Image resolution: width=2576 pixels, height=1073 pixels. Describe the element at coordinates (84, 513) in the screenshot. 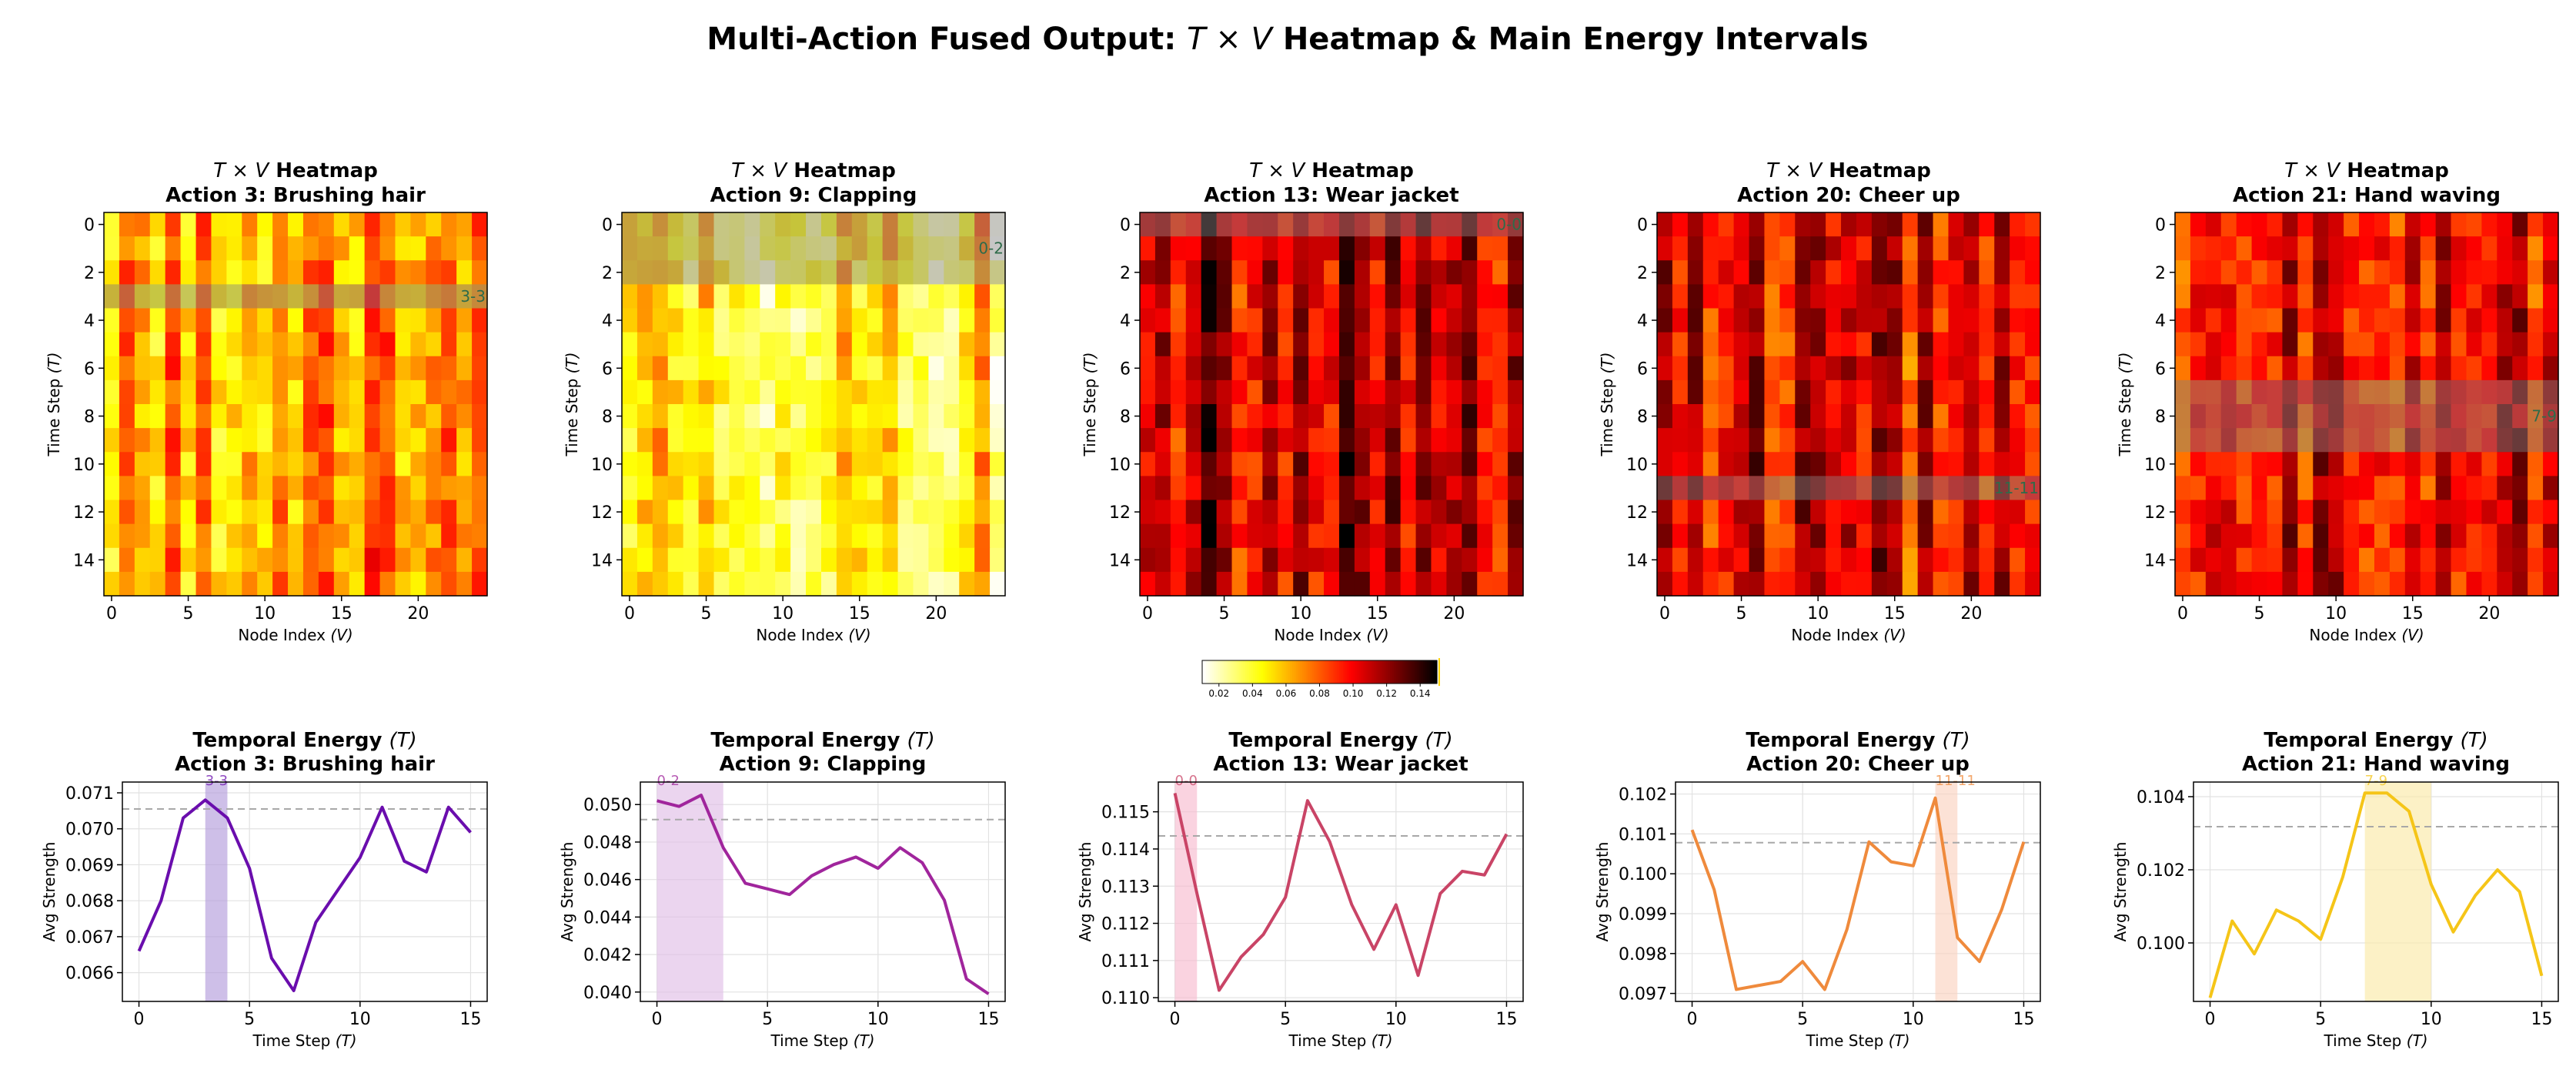

I see `heatmap-ytick-label: 12` at that location.